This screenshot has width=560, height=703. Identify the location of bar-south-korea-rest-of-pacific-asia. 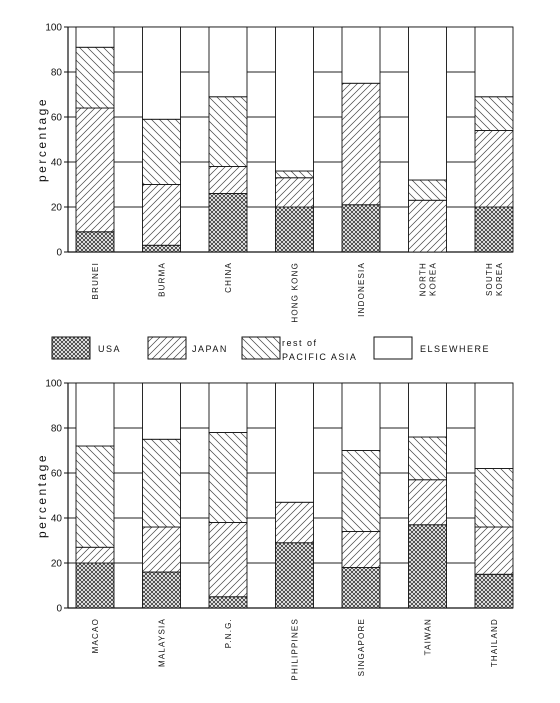
(494, 113).